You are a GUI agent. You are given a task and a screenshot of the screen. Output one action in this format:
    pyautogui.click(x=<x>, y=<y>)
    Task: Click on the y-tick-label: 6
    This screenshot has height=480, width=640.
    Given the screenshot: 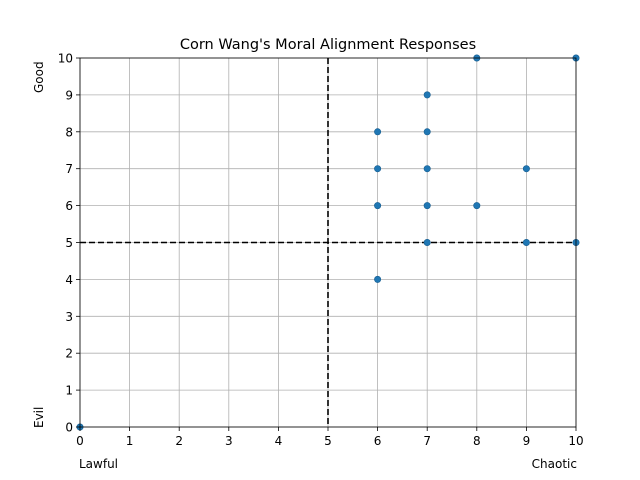 What is the action you would take?
    pyautogui.click(x=69, y=206)
    